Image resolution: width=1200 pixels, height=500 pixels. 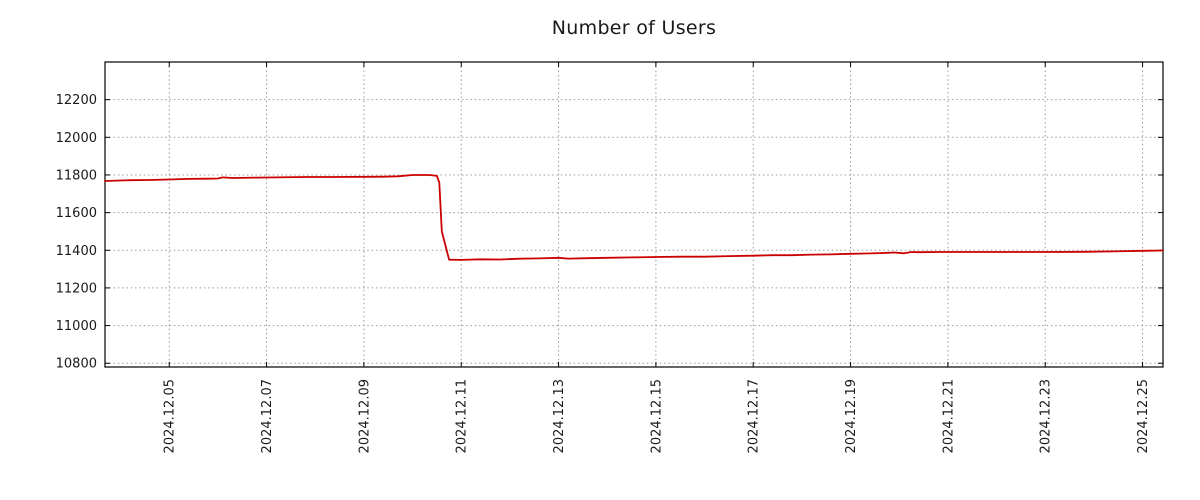 I want to click on x-tick-label: 2024.12.25, so click(x=1143, y=416).